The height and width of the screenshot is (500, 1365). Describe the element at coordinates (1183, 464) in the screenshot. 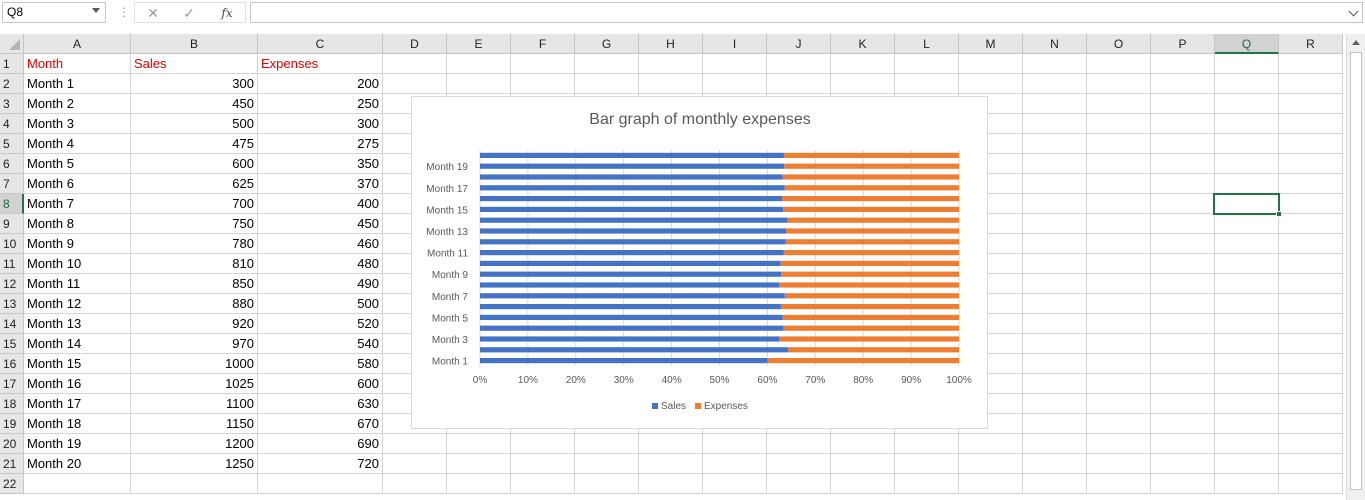

I see `cell-p21` at that location.